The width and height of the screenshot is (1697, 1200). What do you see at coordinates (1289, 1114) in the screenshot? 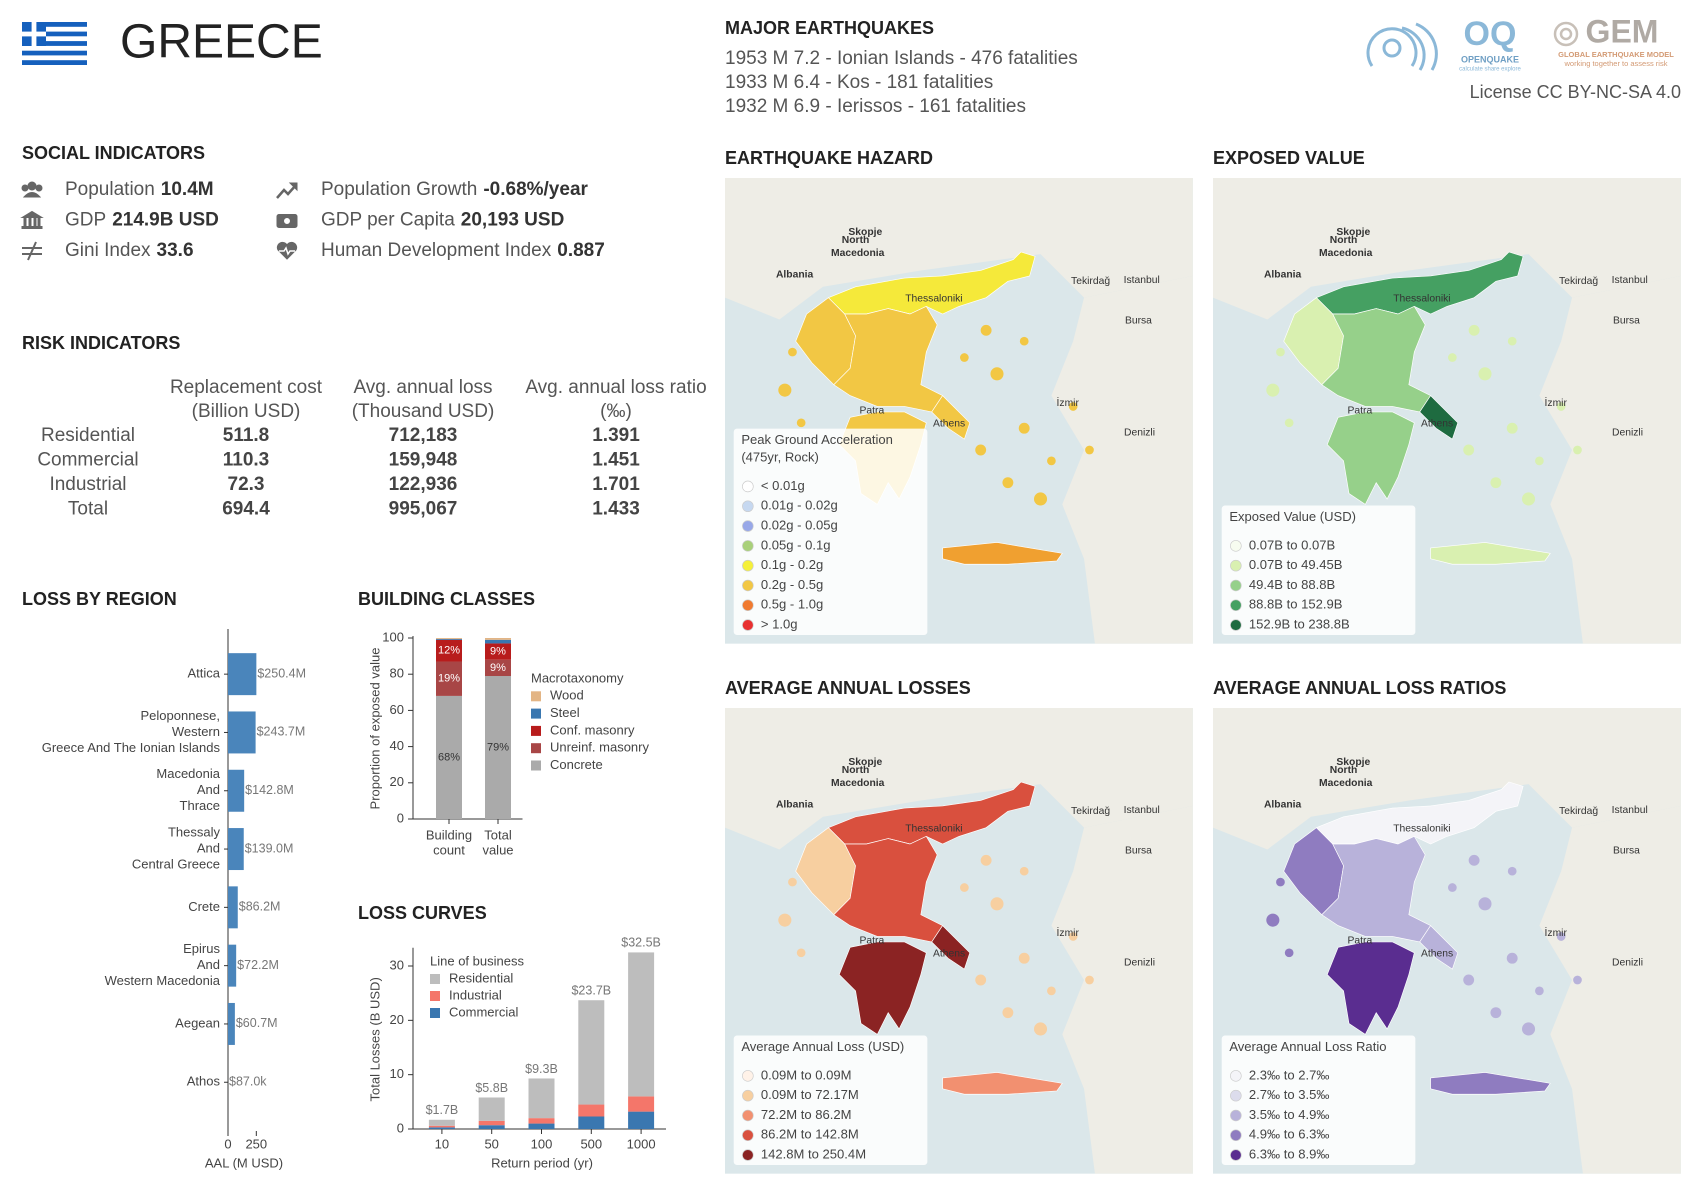
I see `legend-label: 3.5‰ to 4.9‰` at bounding box center [1289, 1114].